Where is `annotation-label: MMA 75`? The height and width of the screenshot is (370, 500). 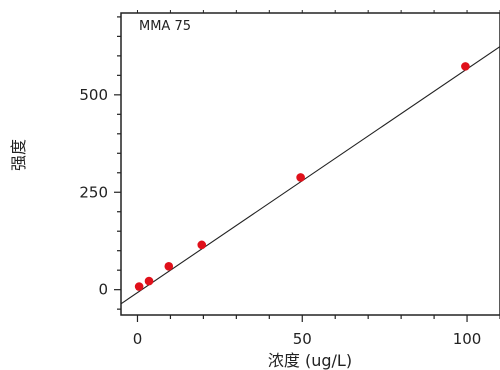 annotation-label: MMA 75 is located at coordinates (165, 26).